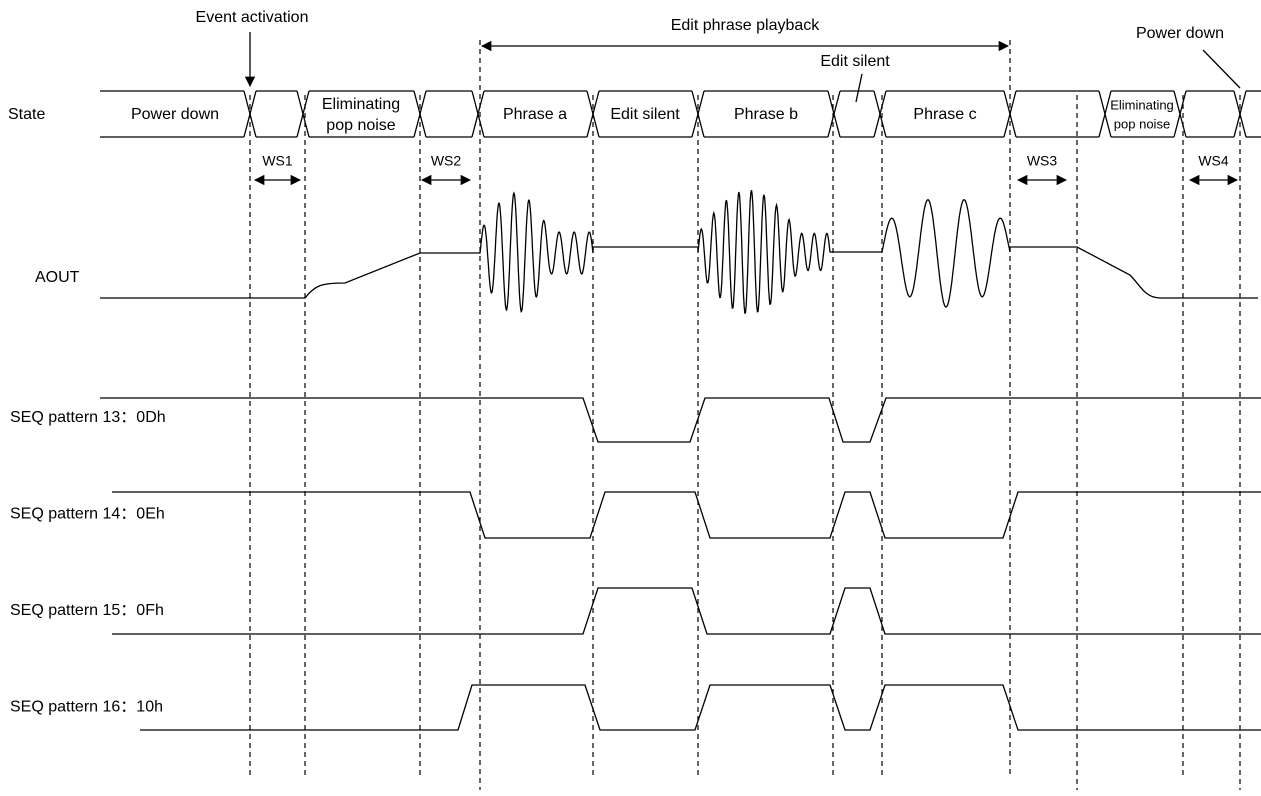 This screenshot has height=796, width=1261. I want to click on state-segment-label: Phrase a, so click(535, 114).